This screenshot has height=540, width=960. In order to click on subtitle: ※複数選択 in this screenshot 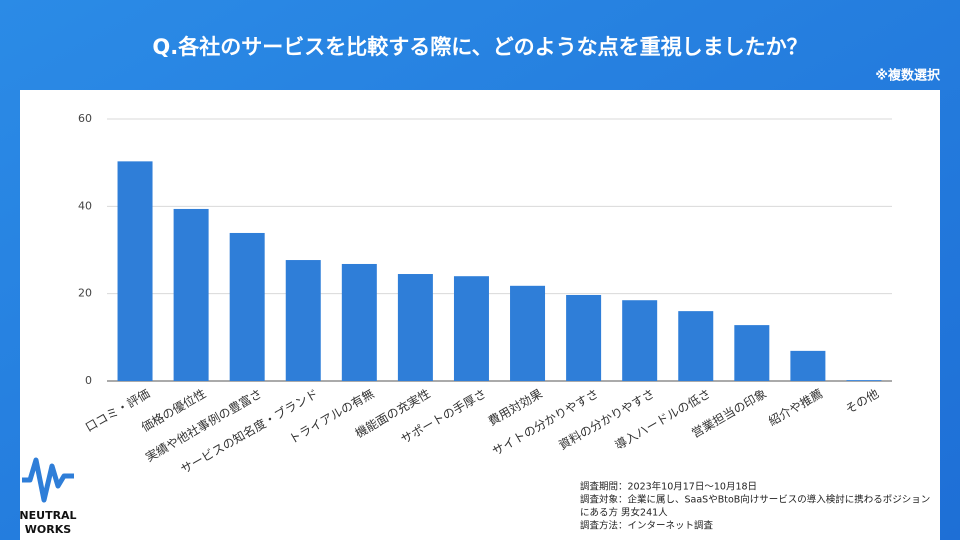, I will do `click(908, 76)`.